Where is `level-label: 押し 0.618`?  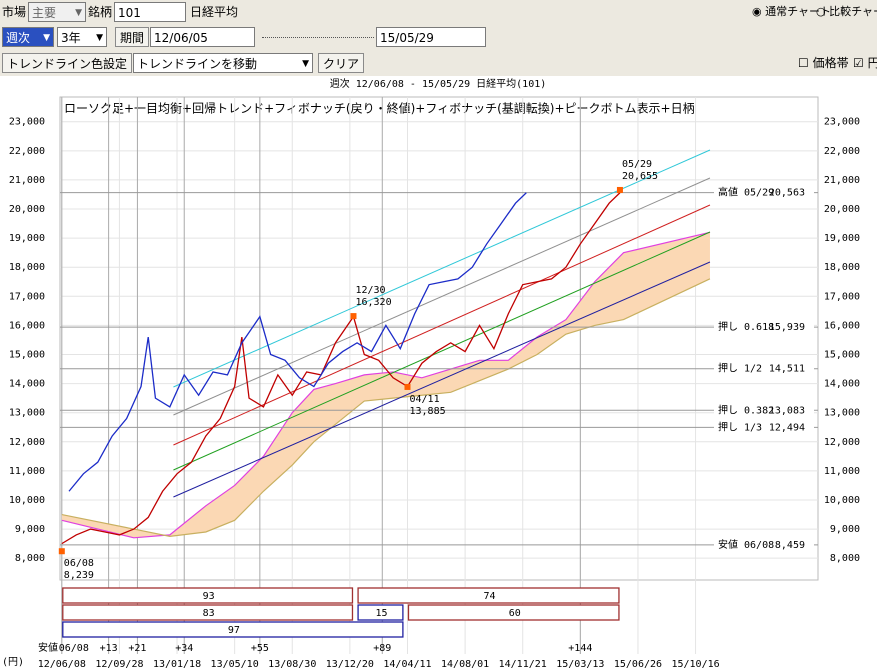 level-label: 押し 0.618 is located at coordinates (746, 326).